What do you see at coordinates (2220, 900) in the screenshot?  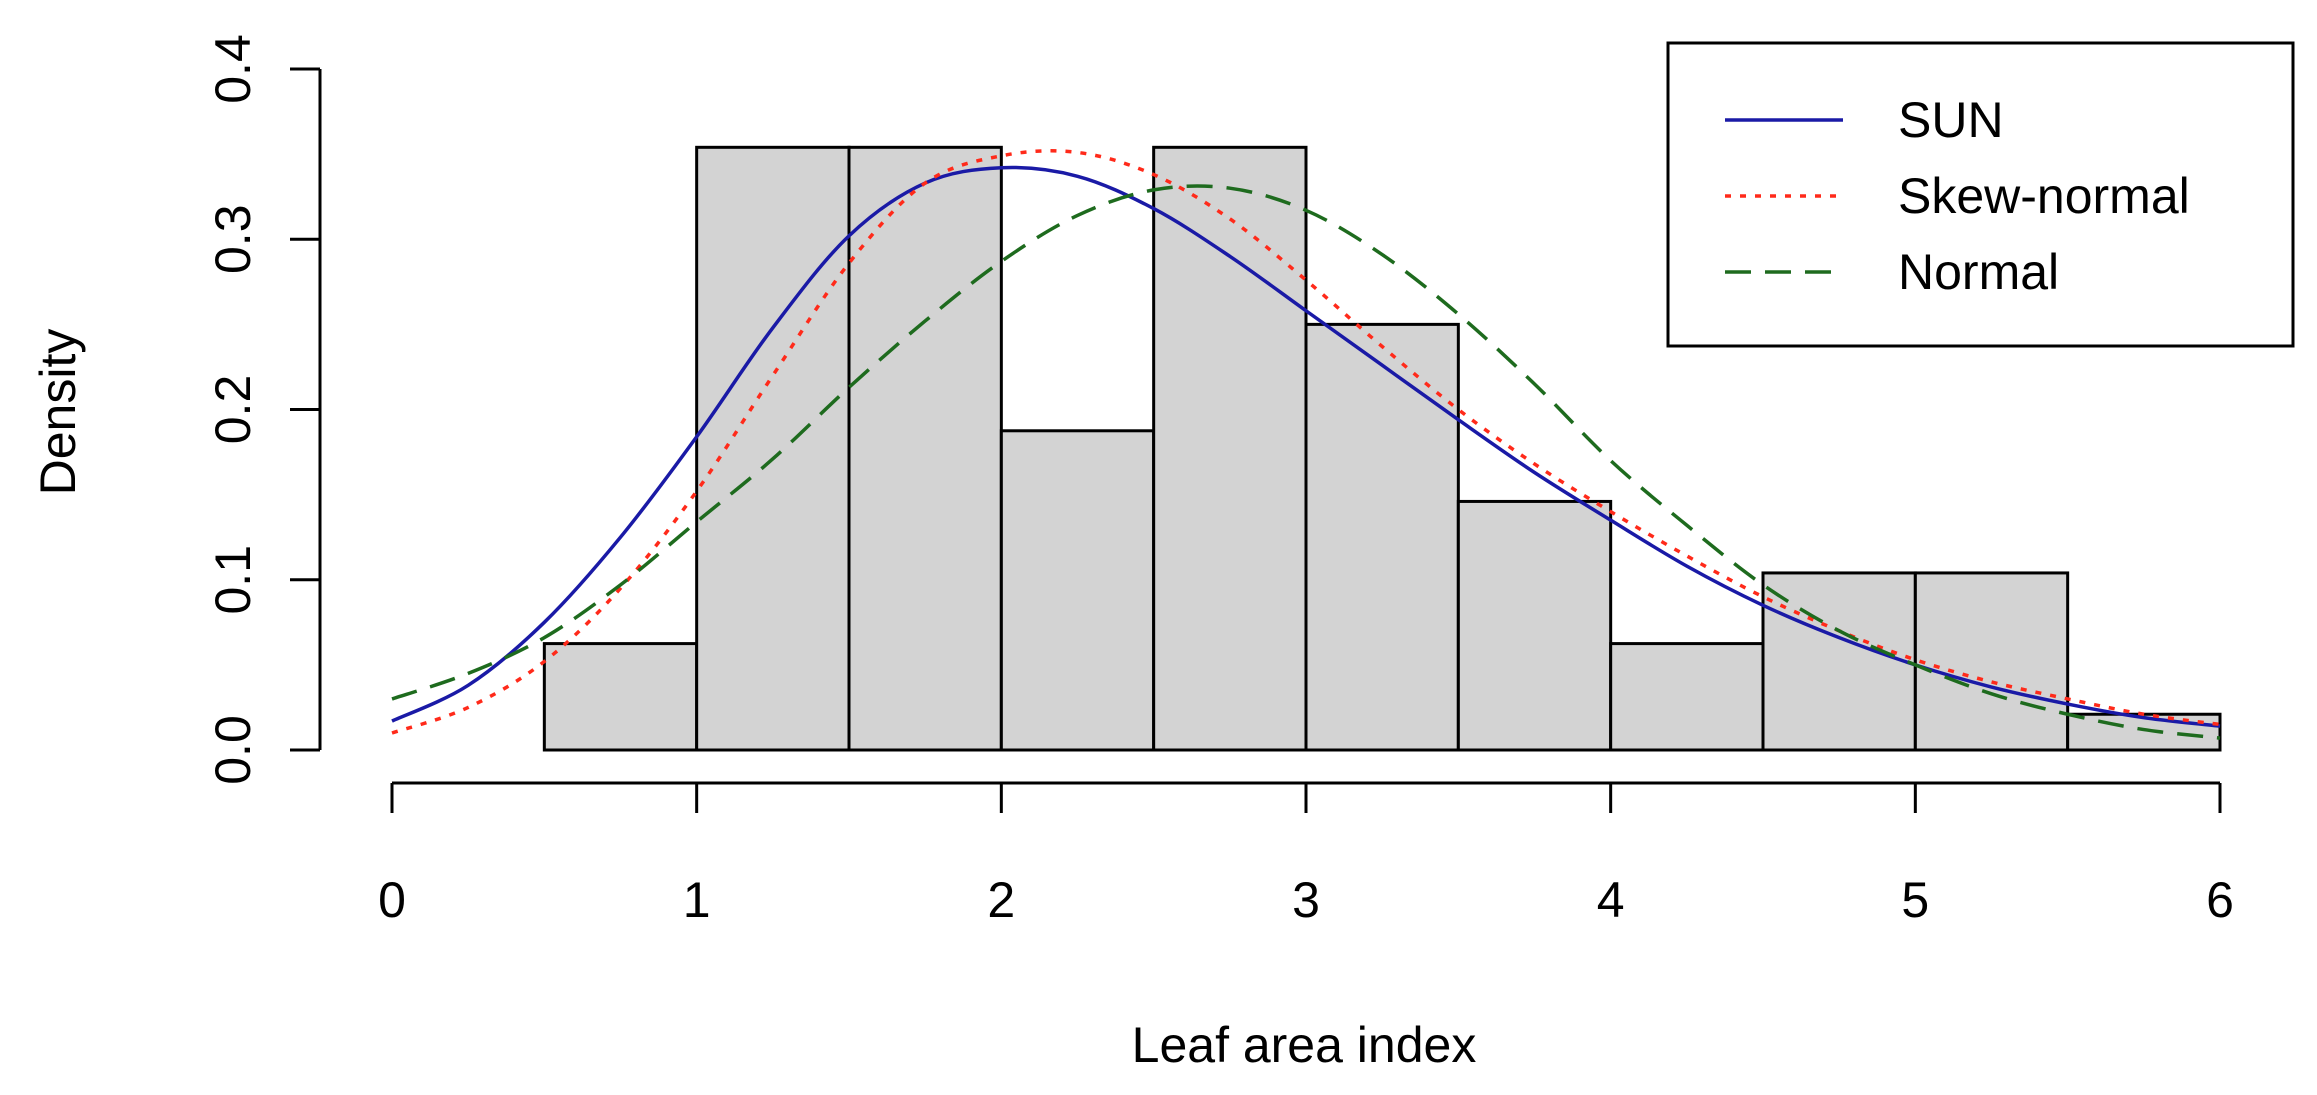 I see `x-tick-label: 6` at bounding box center [2220, 900].